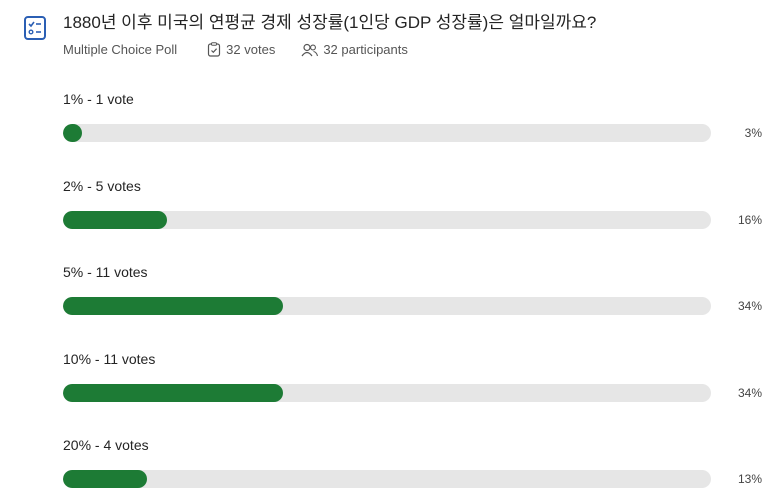  What do you see at coordinates (749, 219) in the screenshot?
I see `option-percent: 16%` at bounding box center [749, 219].